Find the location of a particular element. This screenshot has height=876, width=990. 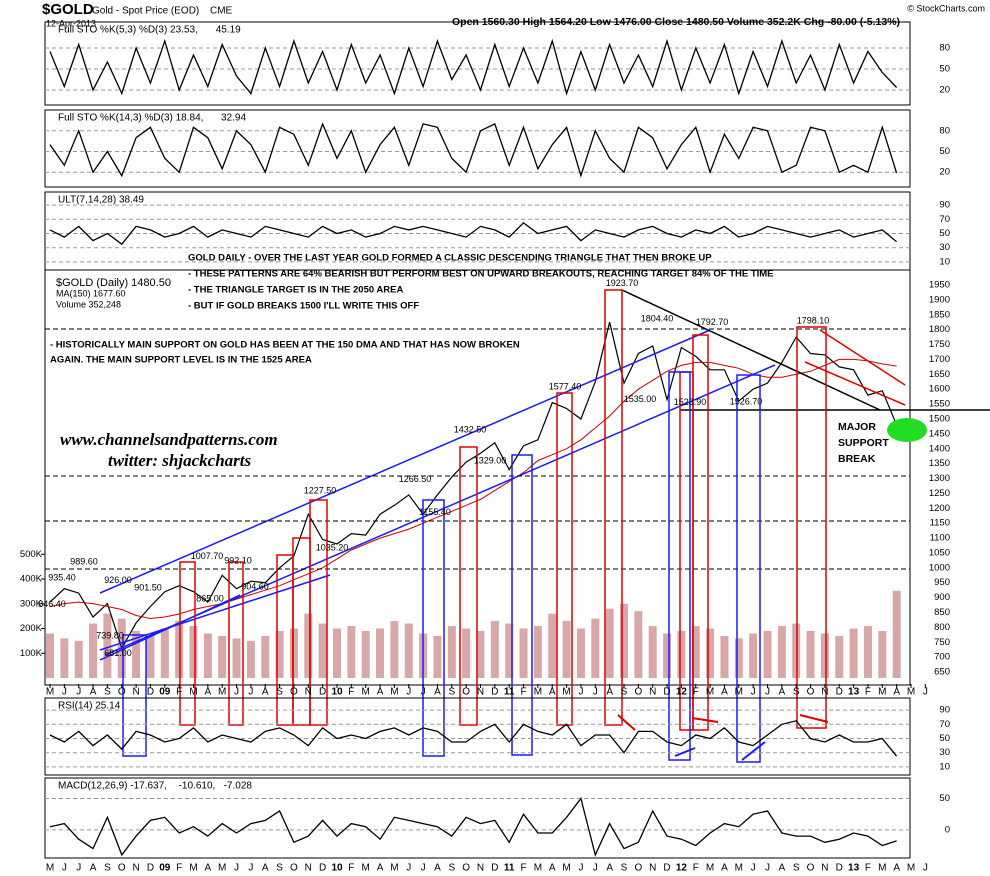

y2-tick-label: 500K is located at coordinates (31, 554).